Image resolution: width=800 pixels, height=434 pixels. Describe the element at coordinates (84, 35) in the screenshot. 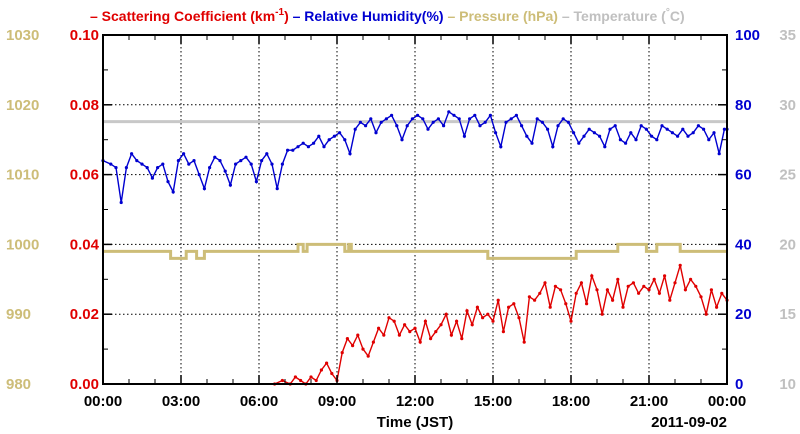

I see `scattering-tick-label: 0.10` at that location.